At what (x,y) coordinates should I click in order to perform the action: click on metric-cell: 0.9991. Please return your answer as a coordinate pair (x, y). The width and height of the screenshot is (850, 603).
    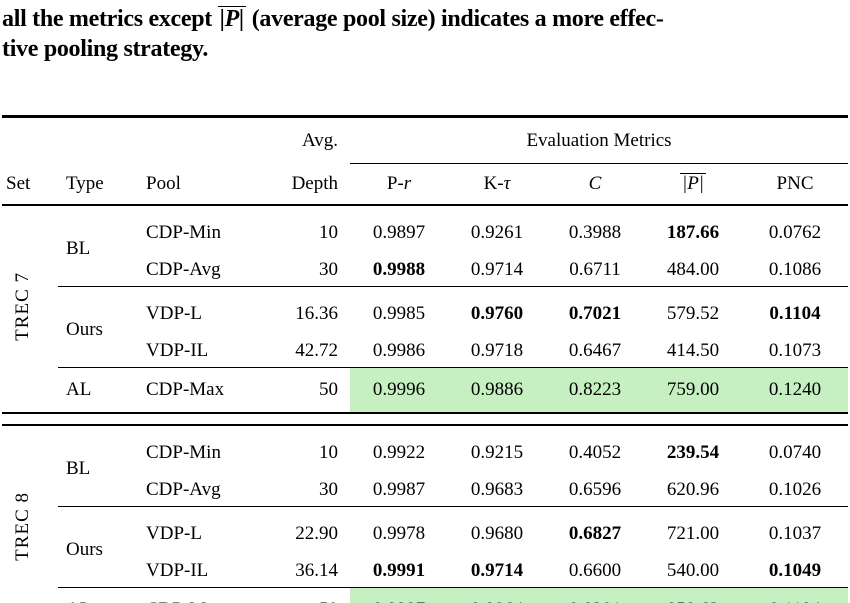
    Looking at the image, I should click on (399, 570).